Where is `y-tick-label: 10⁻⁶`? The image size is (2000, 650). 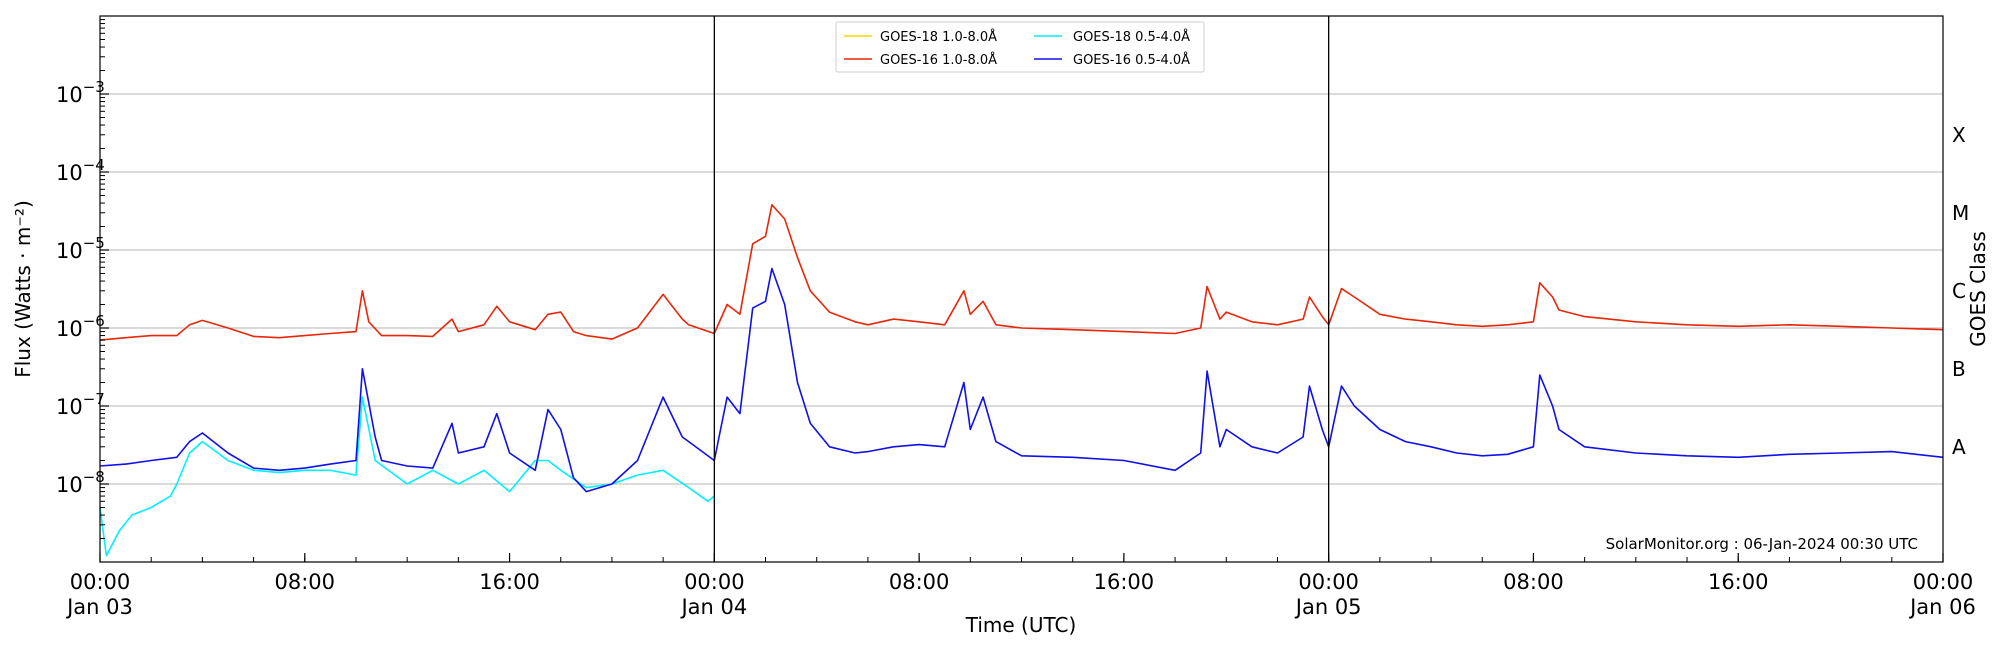 y-tick-label: 10⁻⁶ is located at coordinates (80, 326).